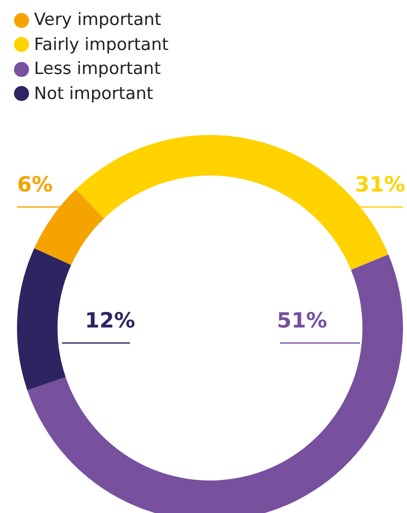 The image size is (407, 513). I want to click on data-label: 51%, so click(302, 320).